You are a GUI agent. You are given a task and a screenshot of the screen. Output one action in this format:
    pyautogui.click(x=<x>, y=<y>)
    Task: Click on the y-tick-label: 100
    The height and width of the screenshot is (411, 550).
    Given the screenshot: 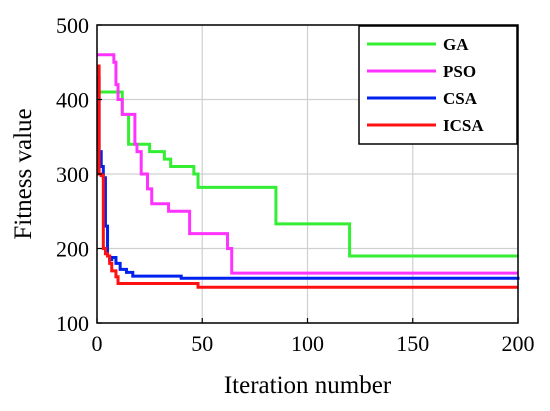 What is the action you would take?
    pyautogui.click(x=72, y=323)
    